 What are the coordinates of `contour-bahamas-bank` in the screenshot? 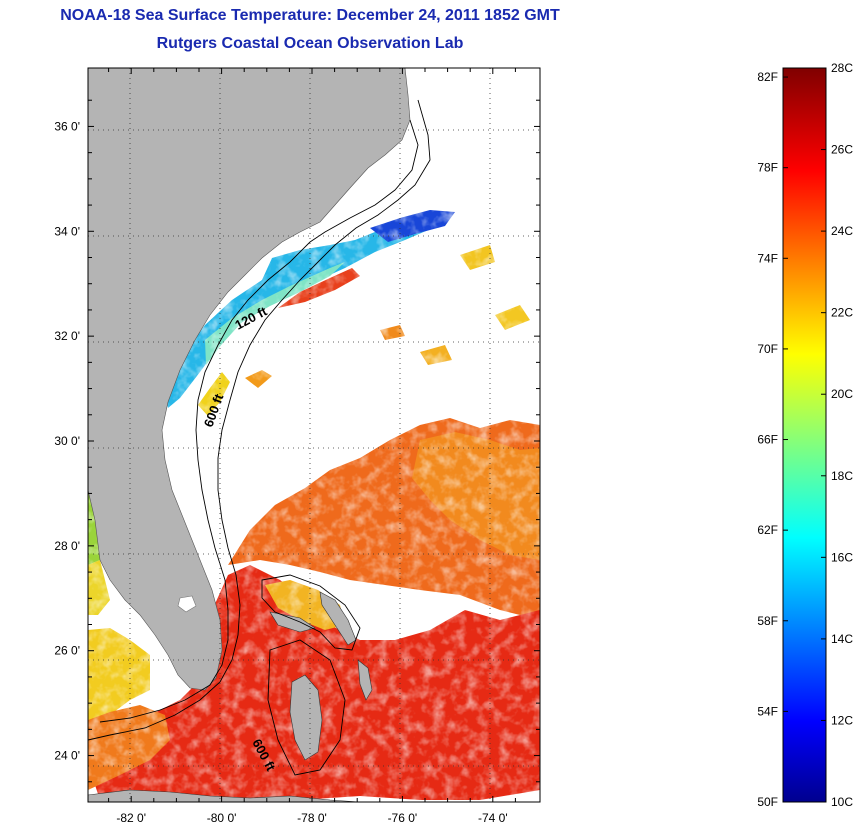 It's located at (311, 612).